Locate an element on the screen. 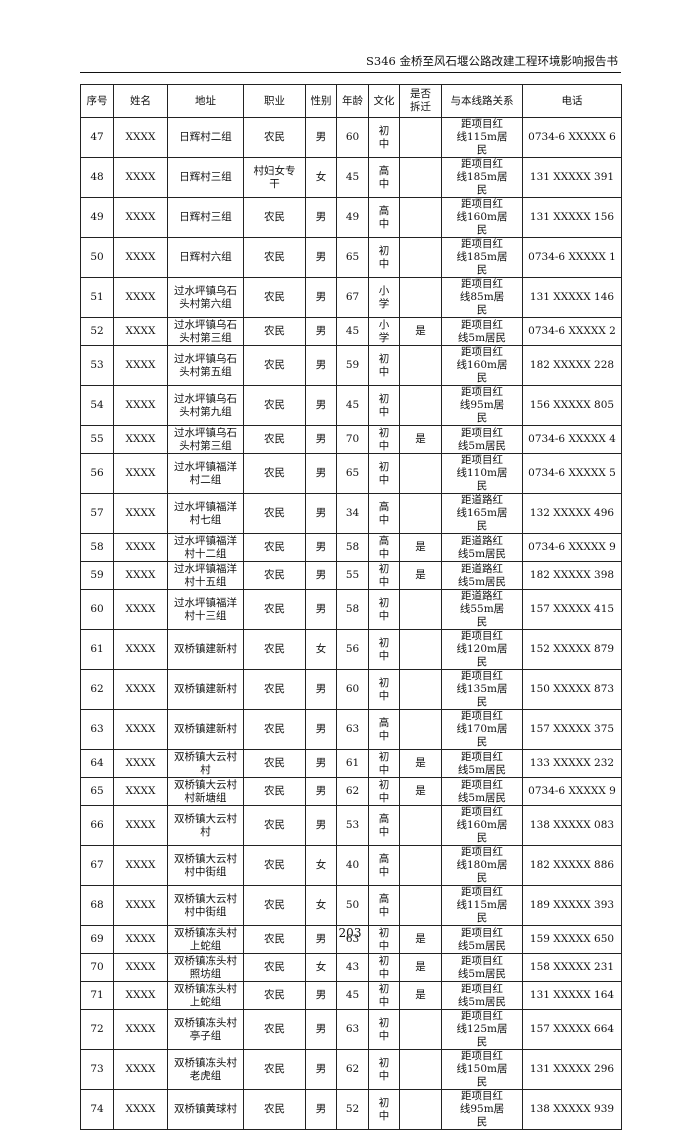  cell-row-number: 48 is located at coordinates (97, 177).